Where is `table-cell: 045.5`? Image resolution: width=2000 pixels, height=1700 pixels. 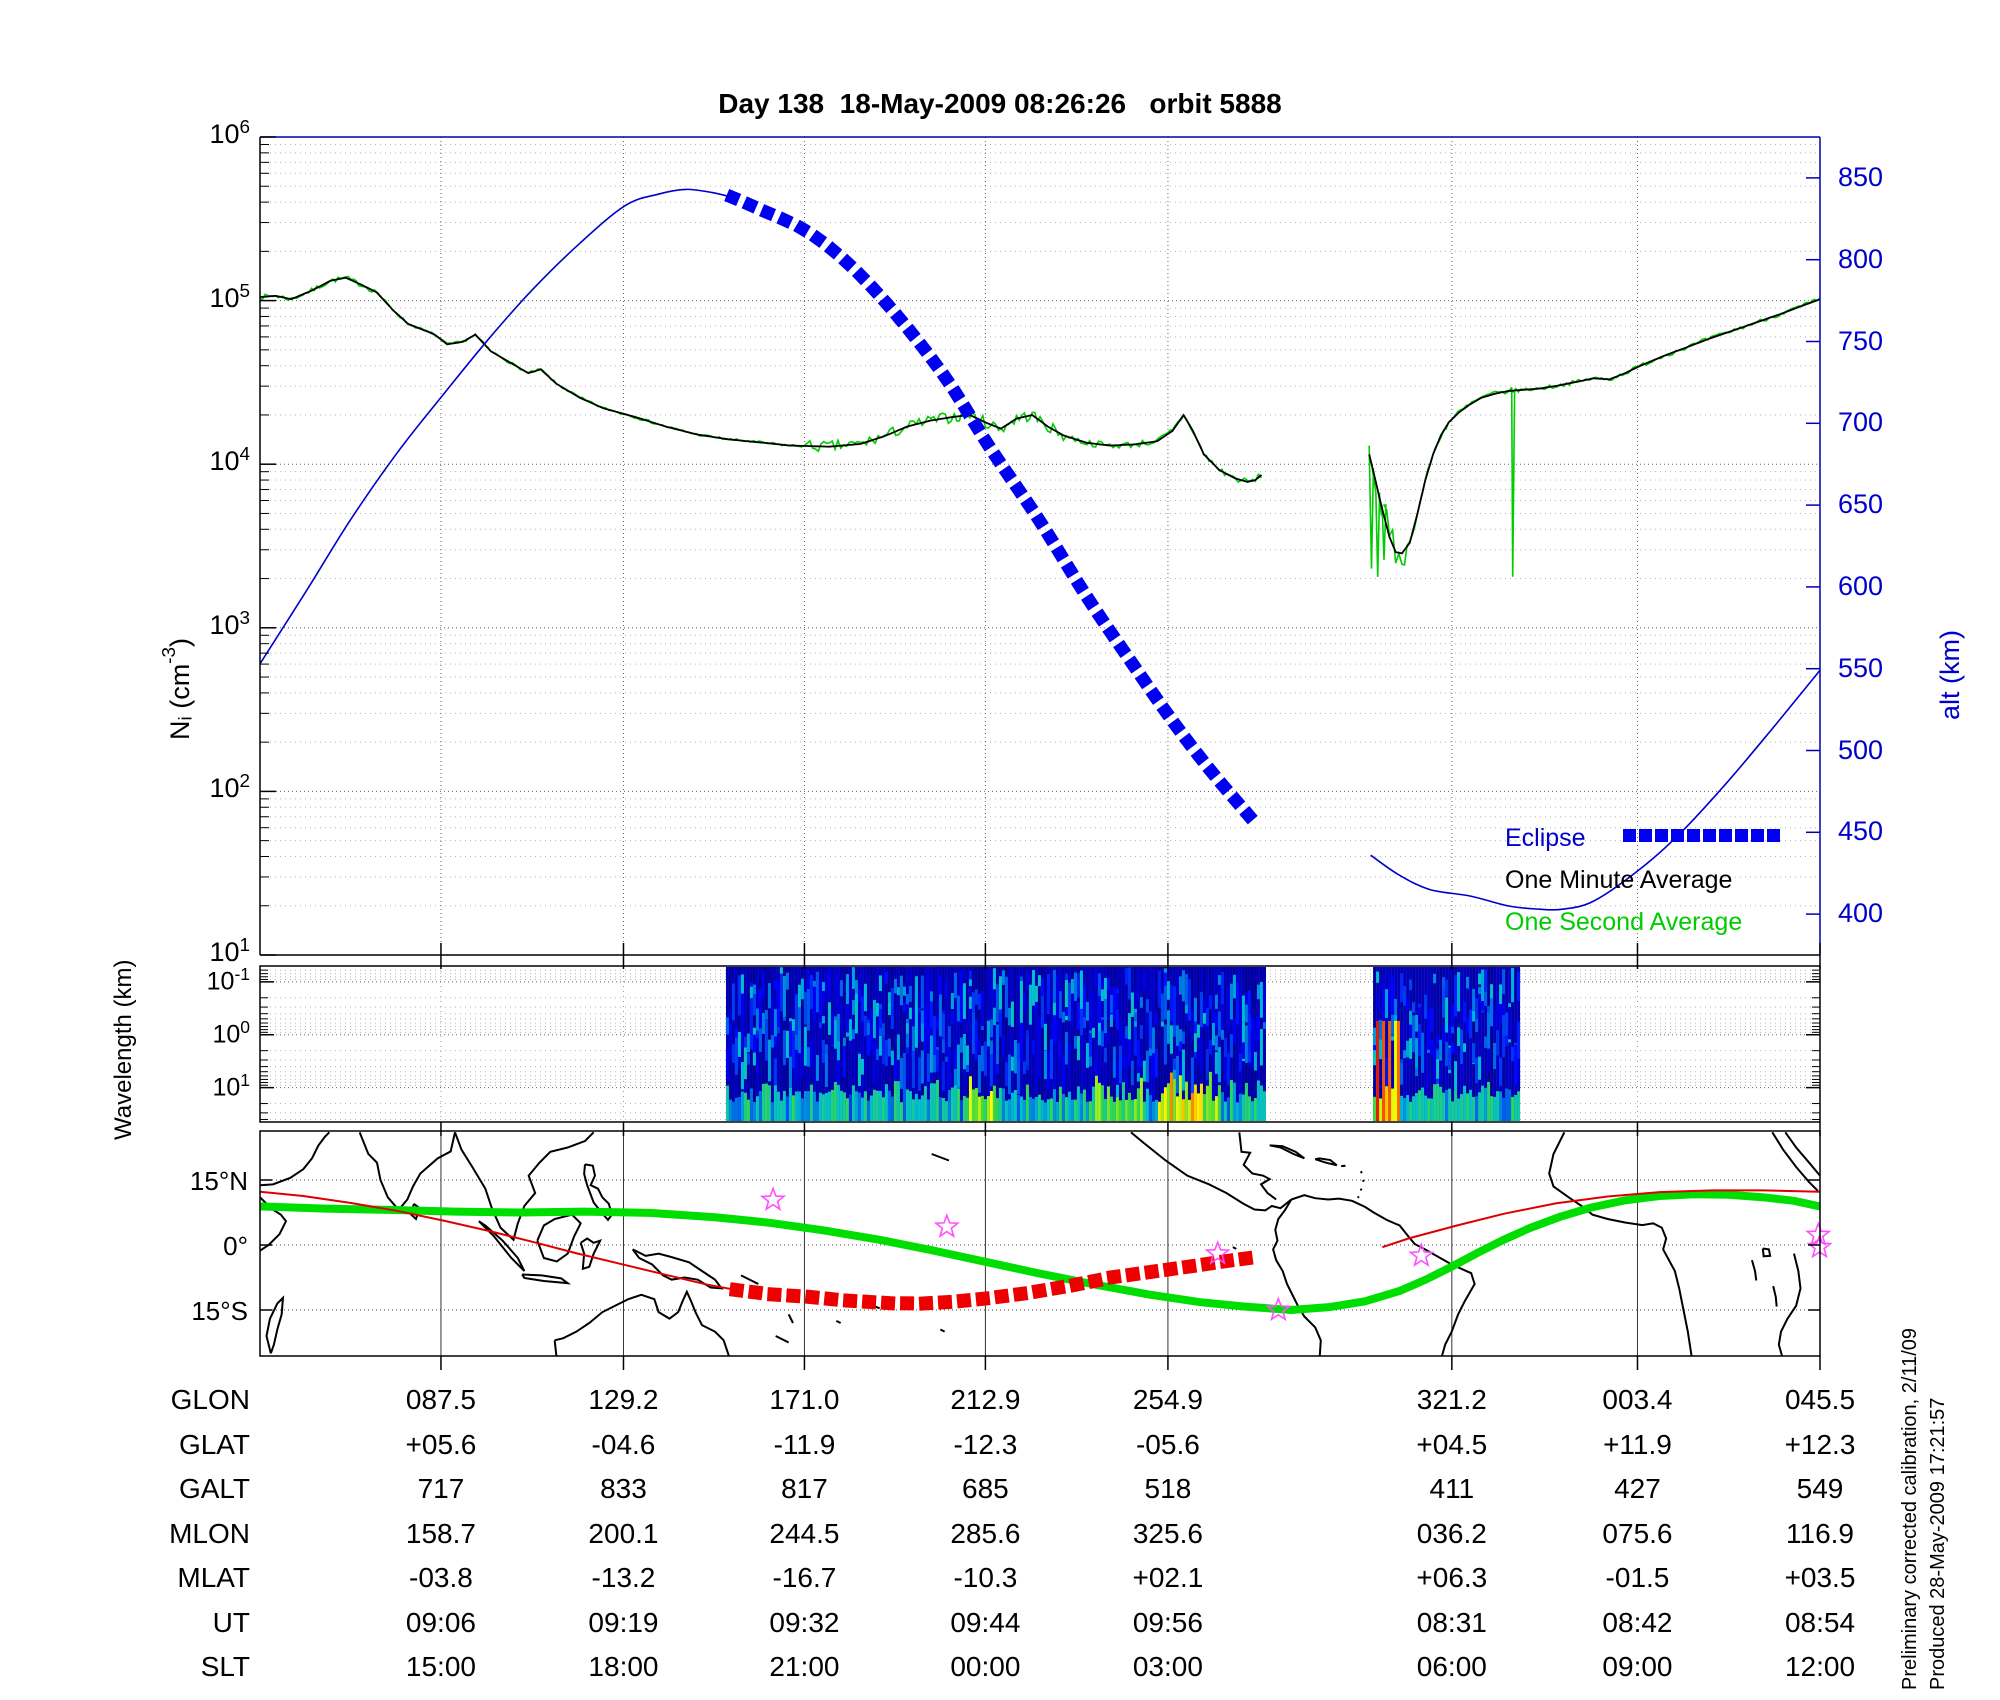
table-cell: 045.5 is located at coordinates (1820, 1399).